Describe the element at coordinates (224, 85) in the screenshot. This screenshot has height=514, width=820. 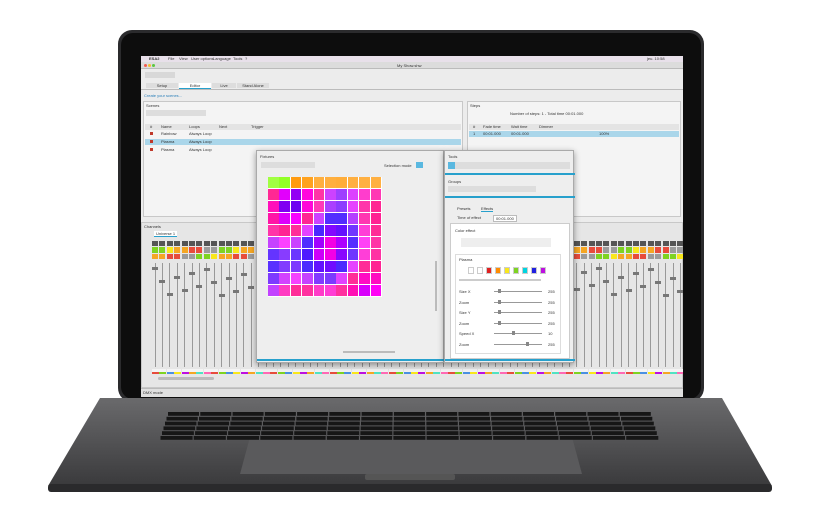
I see `tab: Live` at that location.